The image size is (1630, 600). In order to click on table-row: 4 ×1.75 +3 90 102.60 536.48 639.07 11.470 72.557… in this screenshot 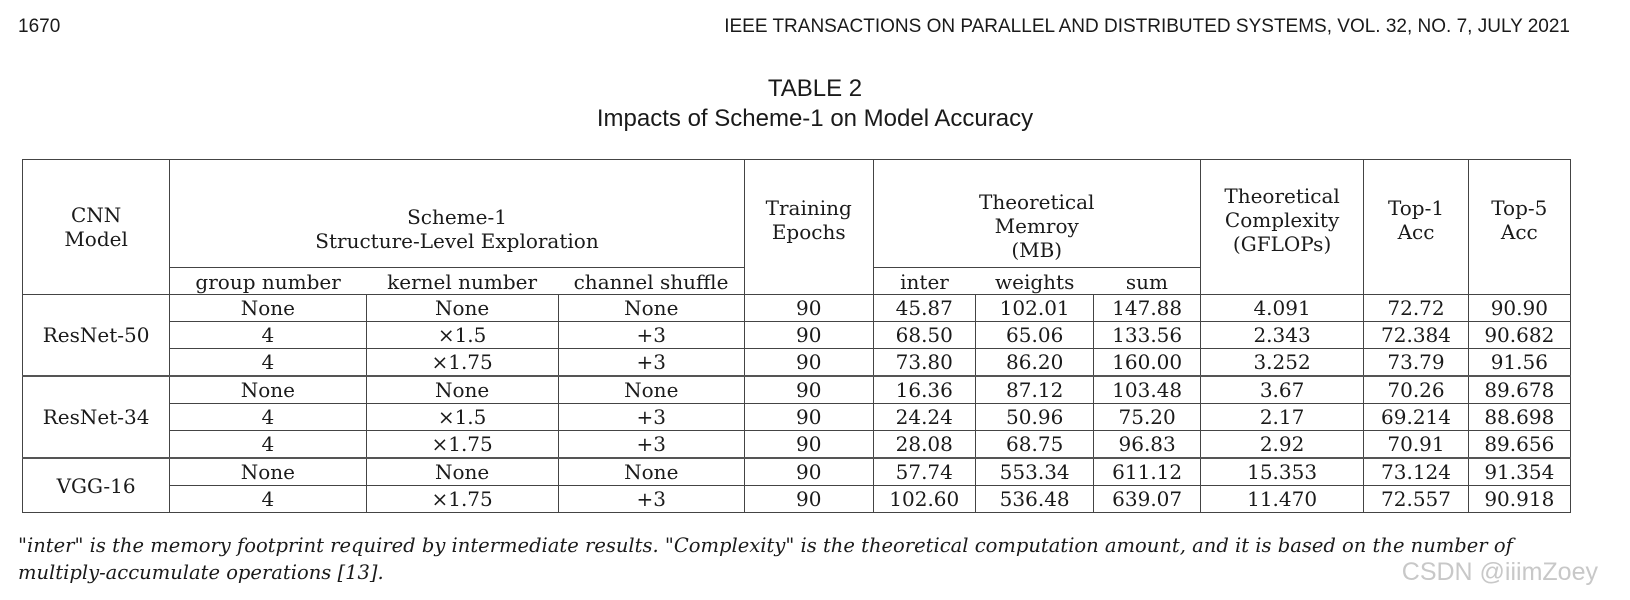, I will do `click(797, 499)`.